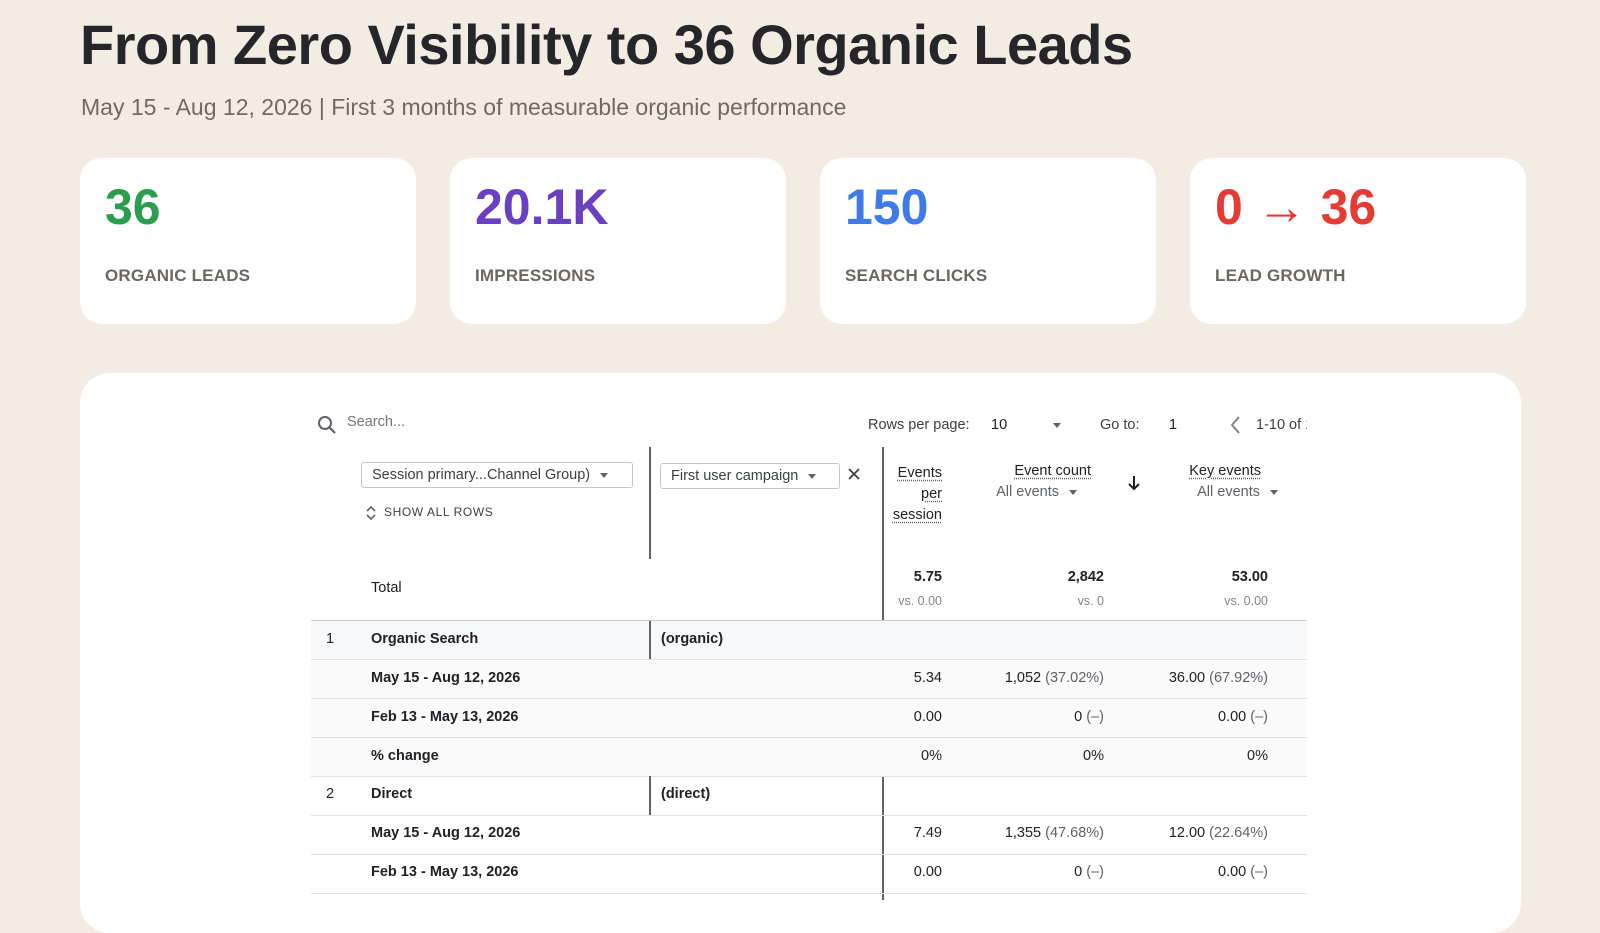  Describe the element at coordinates (481, 475) in the screenshot. I see `primary-dimension-label: Session primary...Channel Group)` at that location.